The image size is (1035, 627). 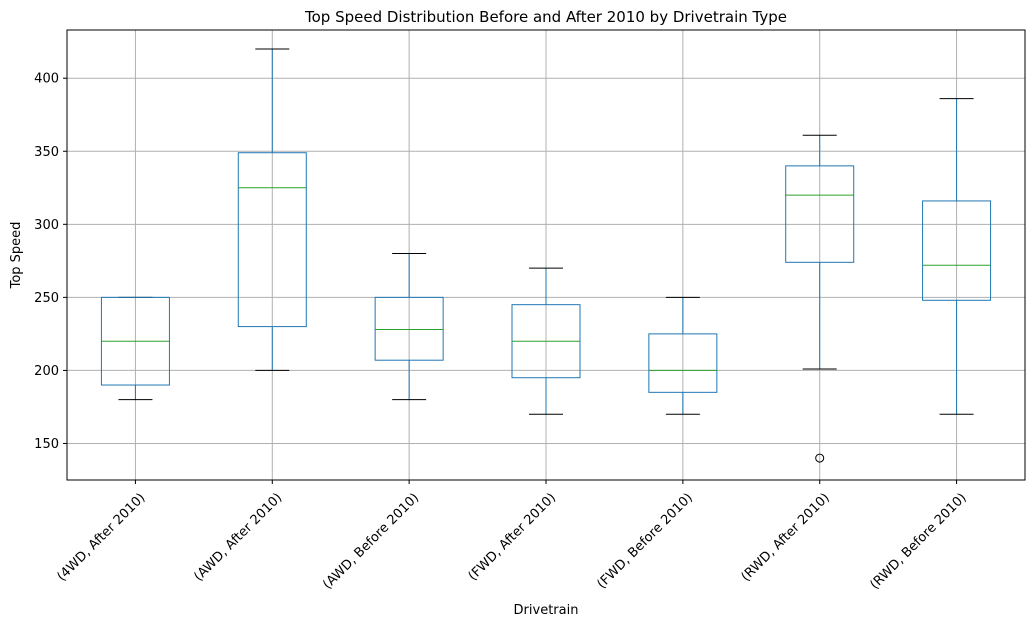 I want to click on x-tick-label: (4WD, After 2010), so click(x=101, y=537).